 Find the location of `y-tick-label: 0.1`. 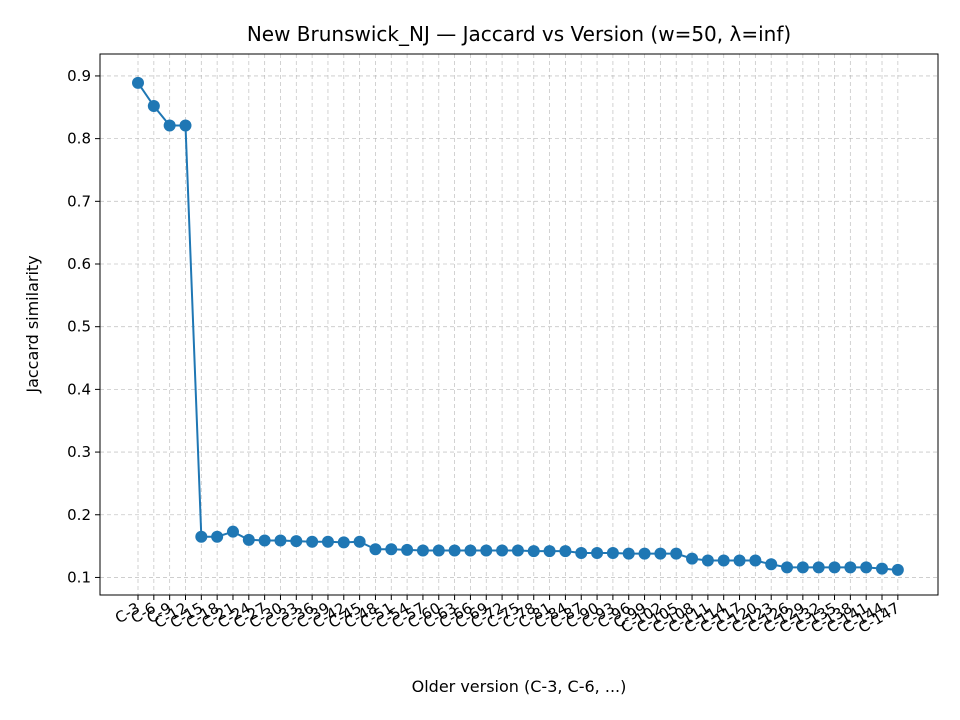

y-tick-label: 0.1 is located at coordinates (79, 577).